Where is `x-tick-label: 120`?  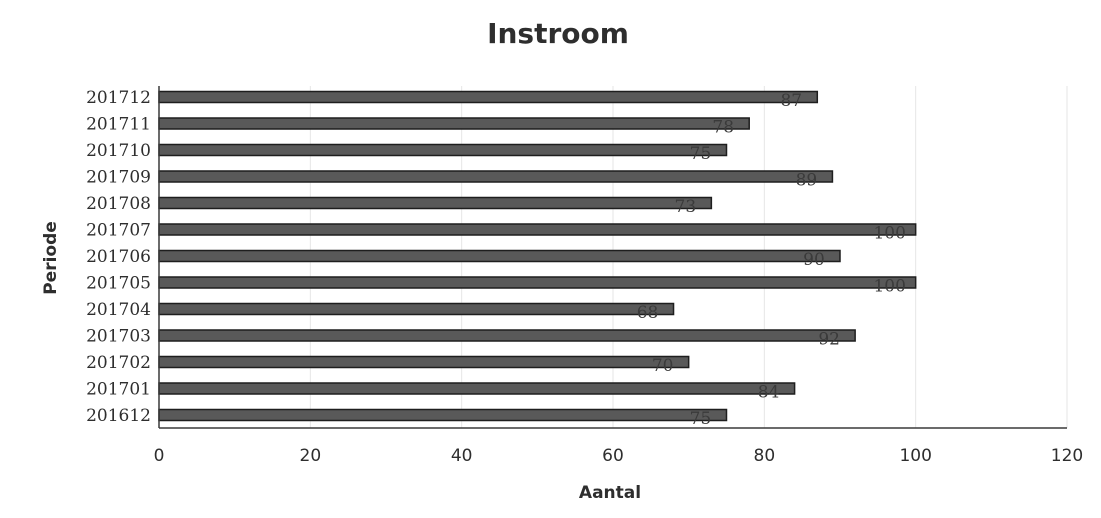
x-tick-label: 120 is located at coordinates (1067, 456).